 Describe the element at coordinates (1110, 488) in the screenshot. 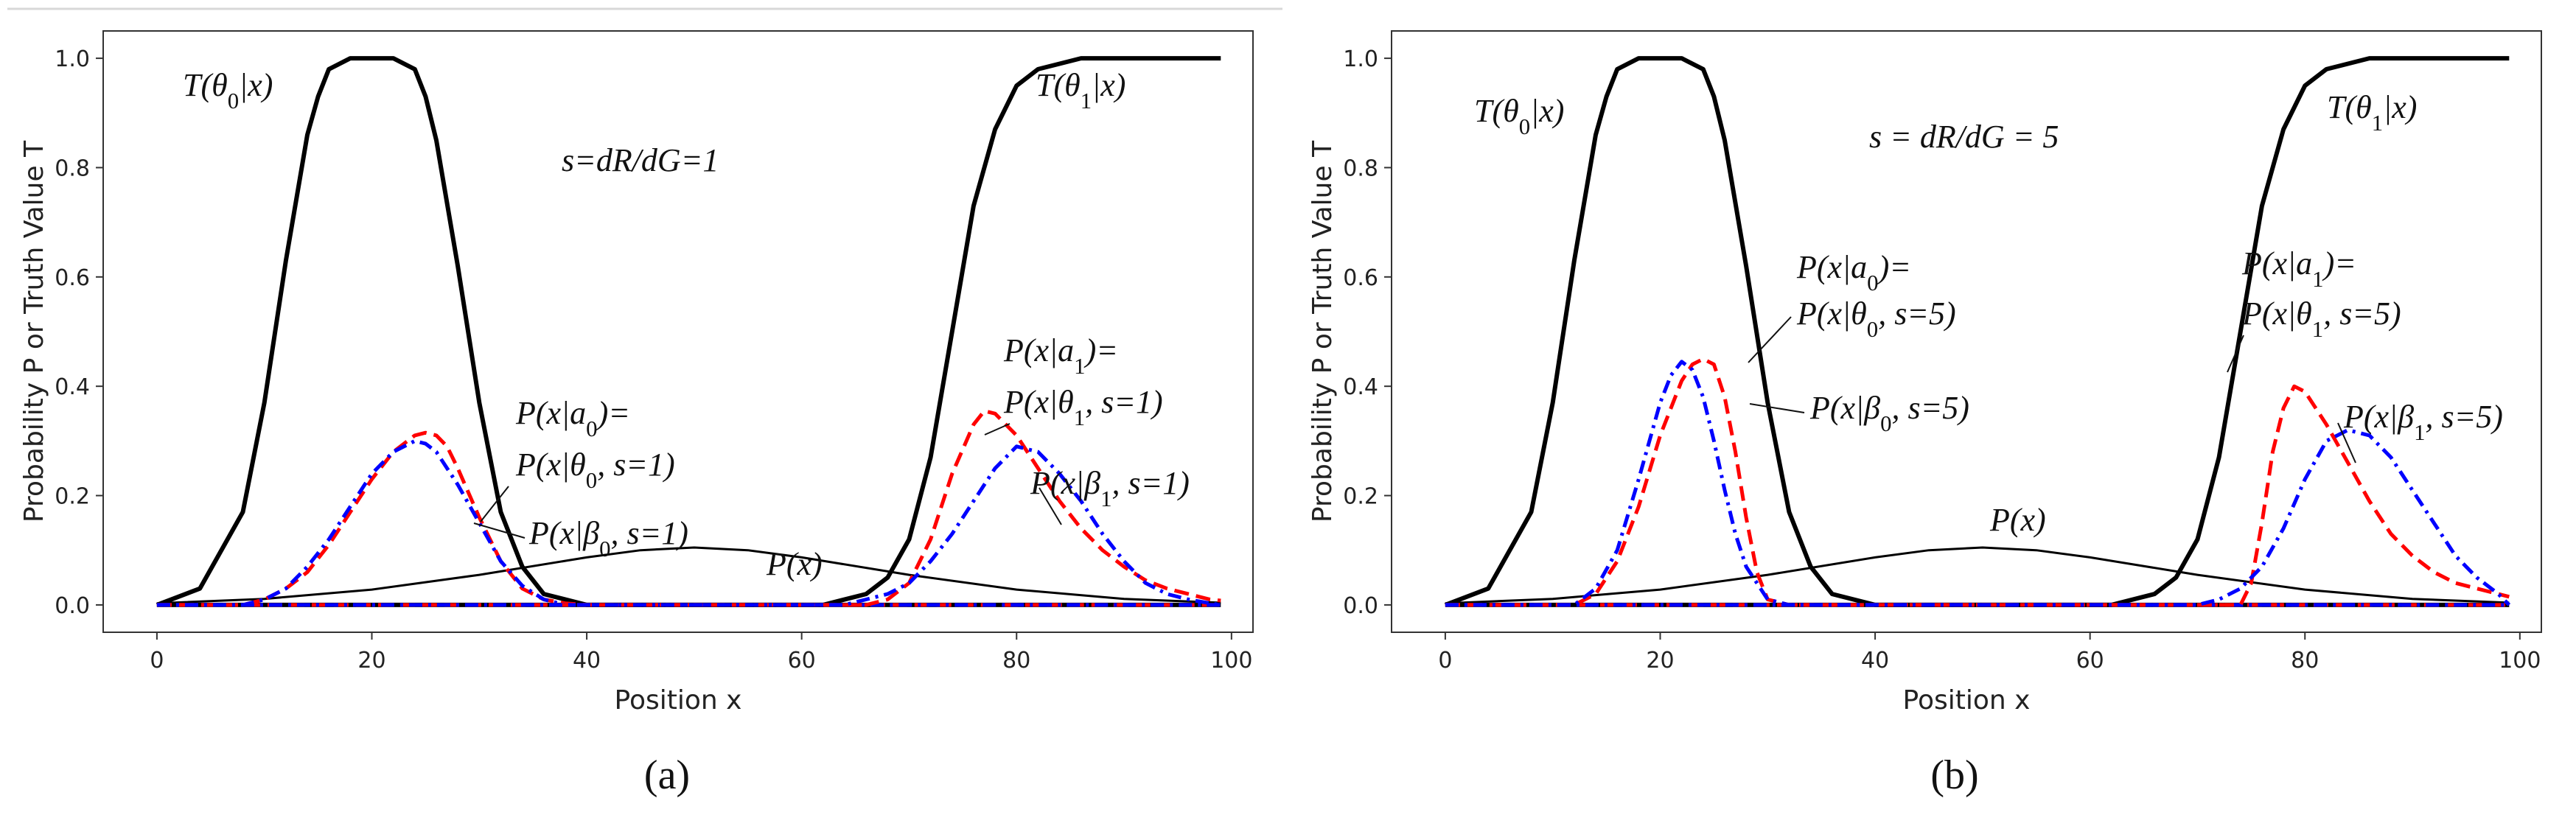

I see `annotation-pb1: P(x|β1, s=1)` at that location.